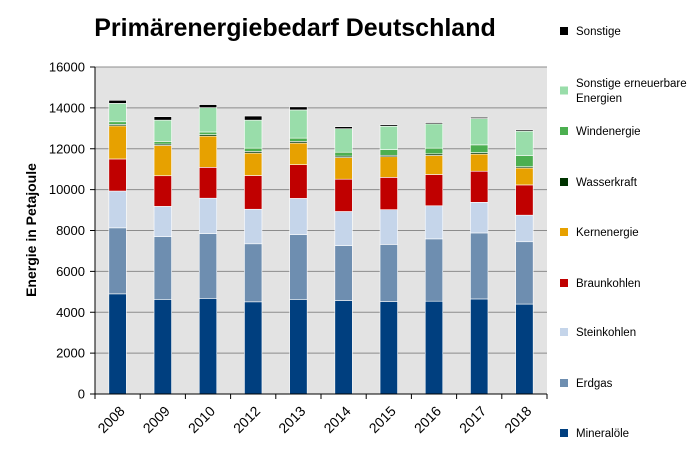  What do you see at coordinates (434, 190) in the screenshot?
I see `bar-braunkohlen-2016` at bounding box center [434, 190].